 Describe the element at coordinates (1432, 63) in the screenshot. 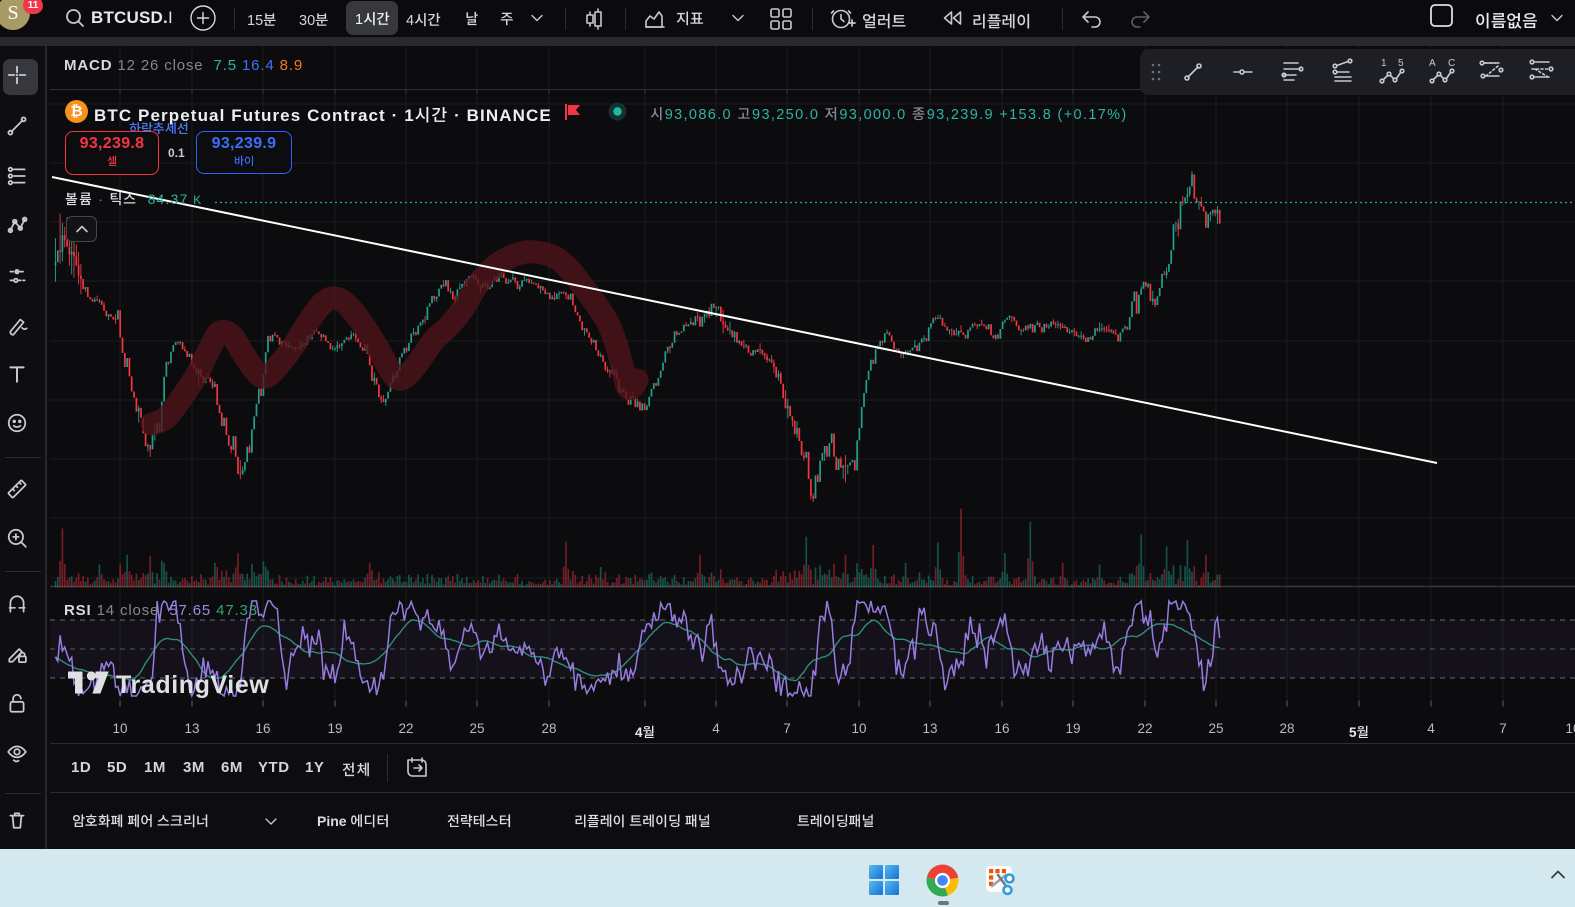

I see `svg-text: A` at that location.